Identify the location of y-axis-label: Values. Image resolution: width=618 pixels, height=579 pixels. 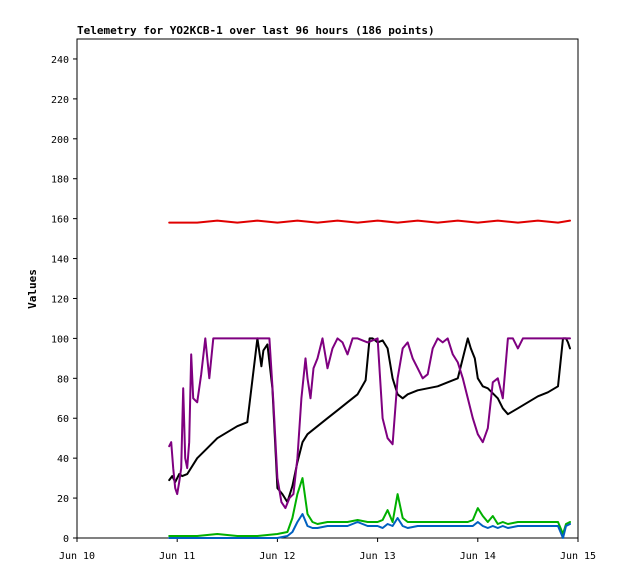
(32, 289).